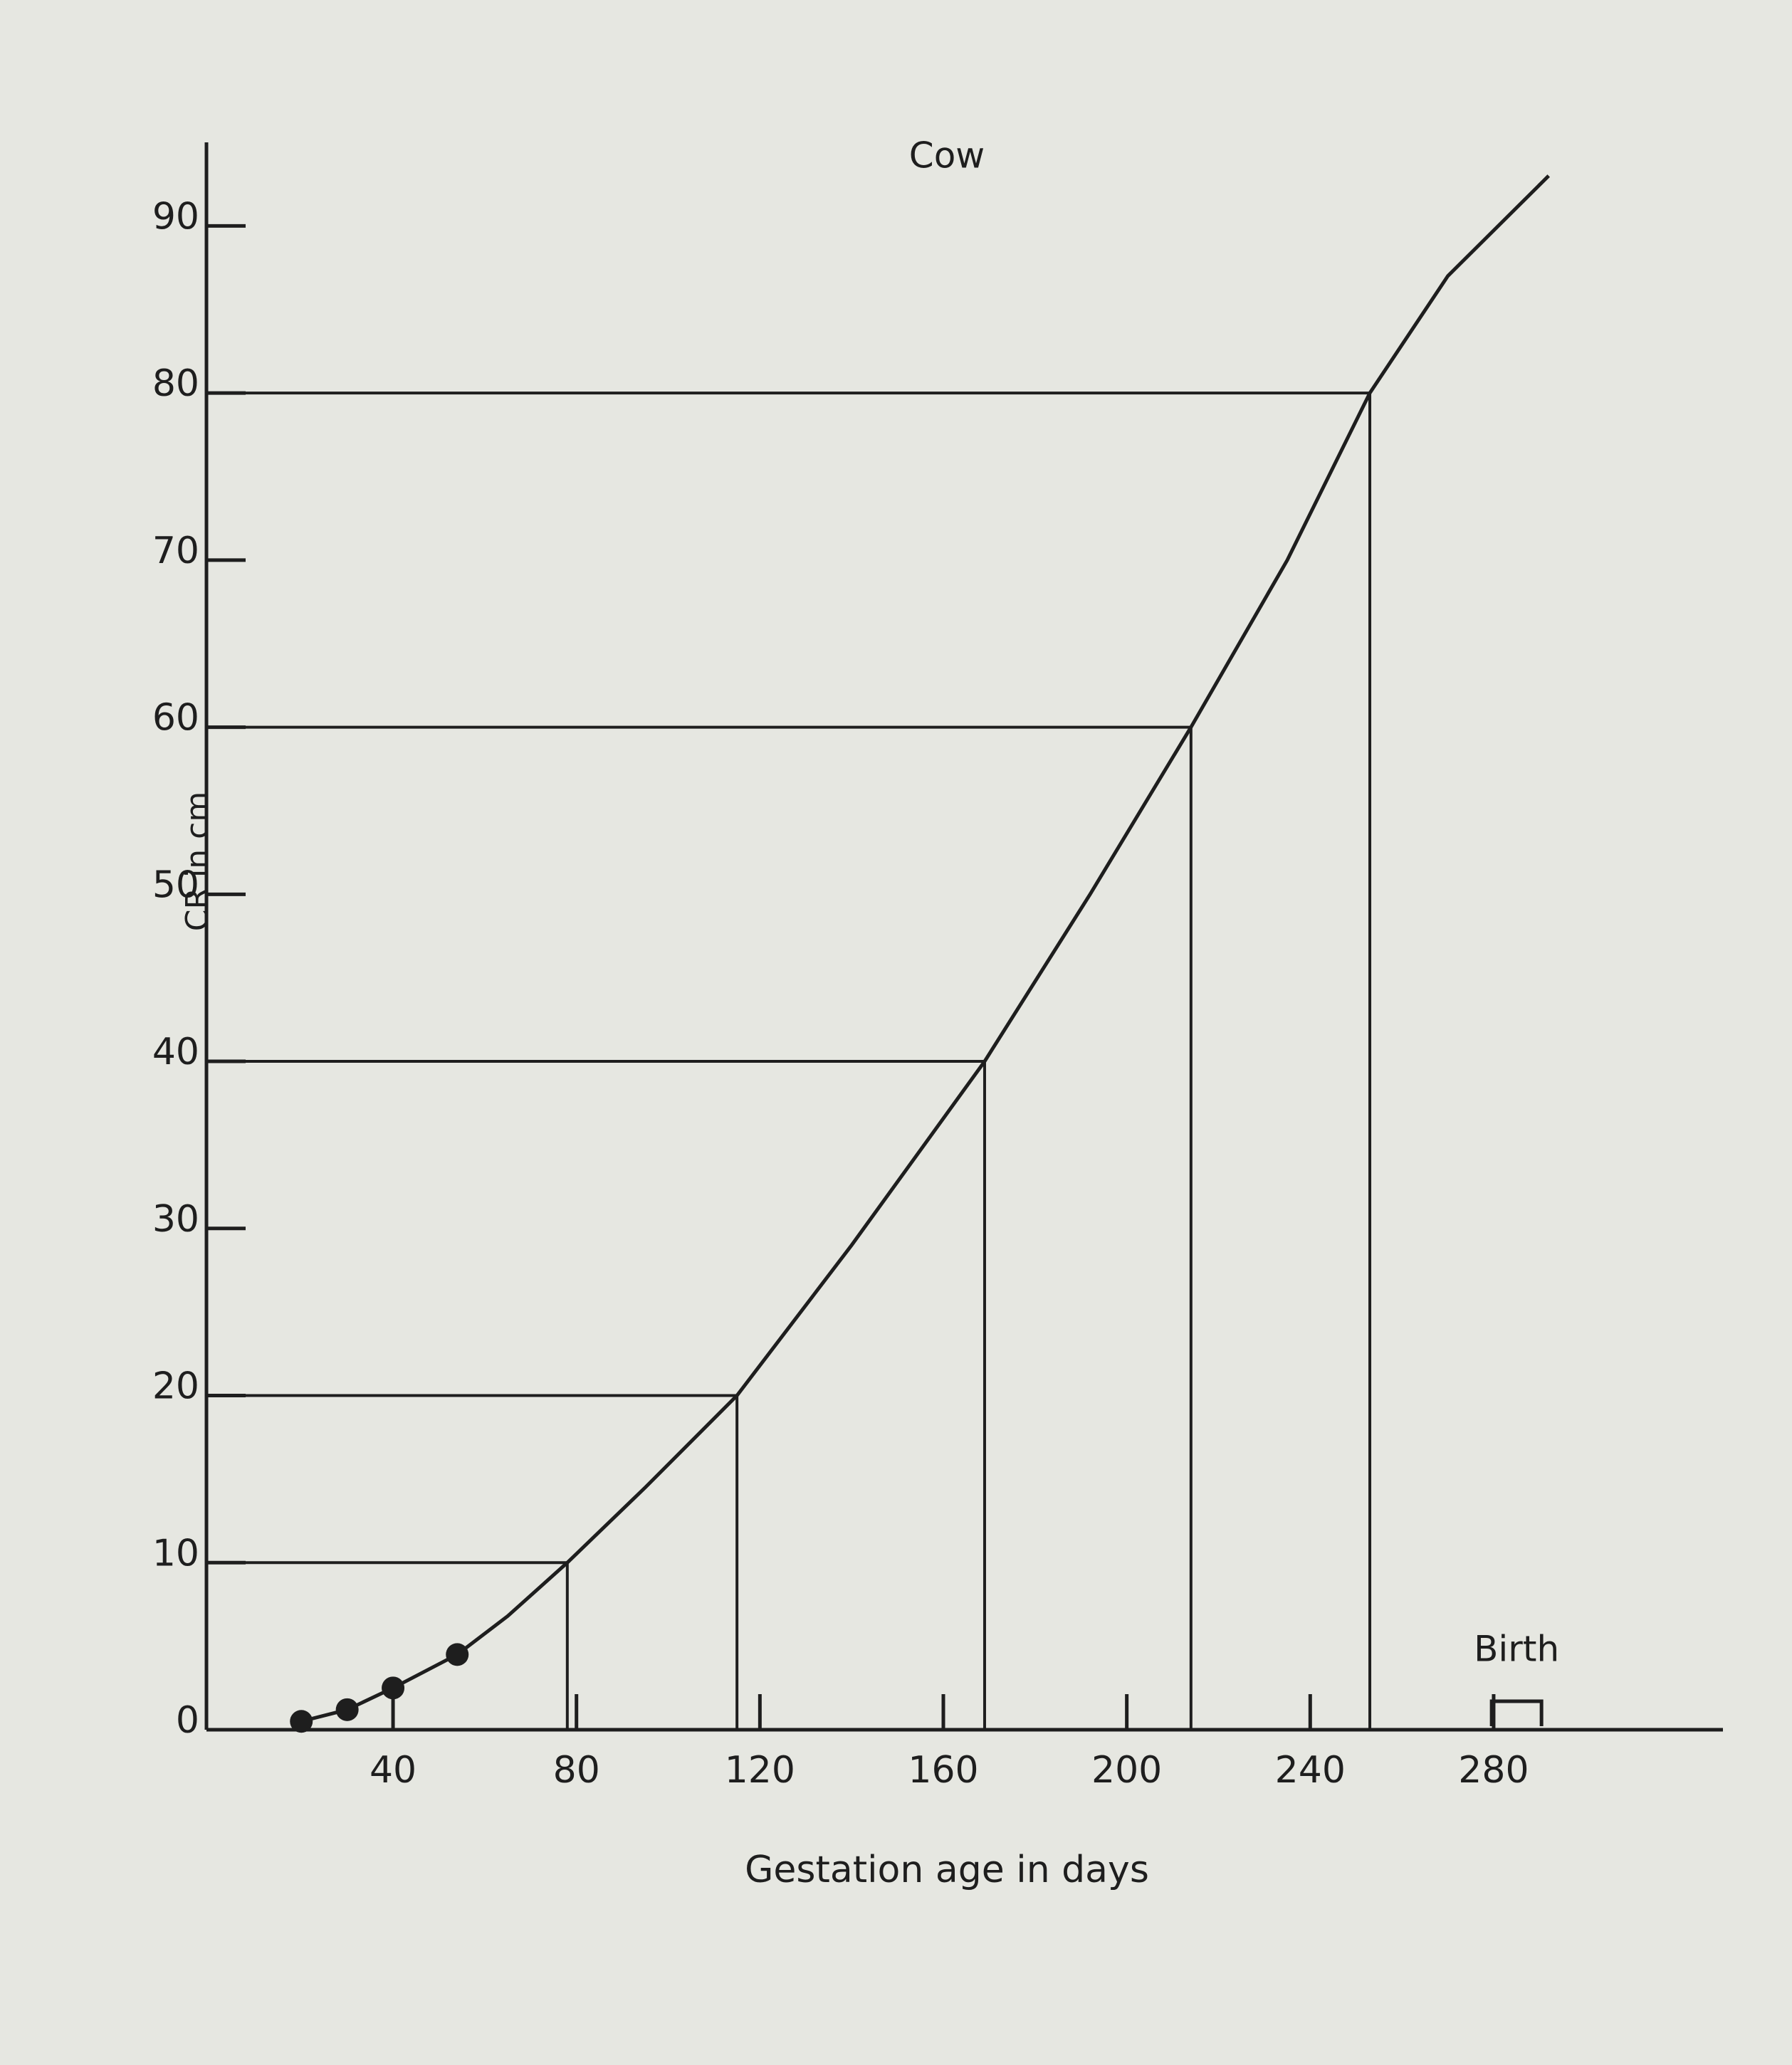 This screenshot has height=2065, width=1792. Describe the element at coordinates (175, 1553) in the screenshot. I see `y-tick-label: 10` at that location.